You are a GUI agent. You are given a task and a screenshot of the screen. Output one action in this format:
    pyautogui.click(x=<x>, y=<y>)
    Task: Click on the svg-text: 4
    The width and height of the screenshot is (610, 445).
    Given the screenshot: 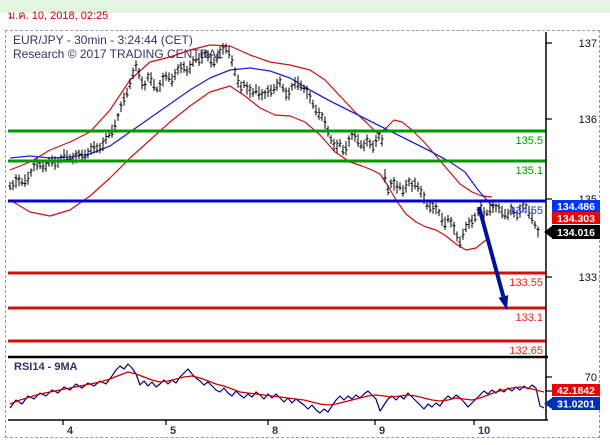 What is the action you would take?
    pyautogui.click(x=70, y=431)
    